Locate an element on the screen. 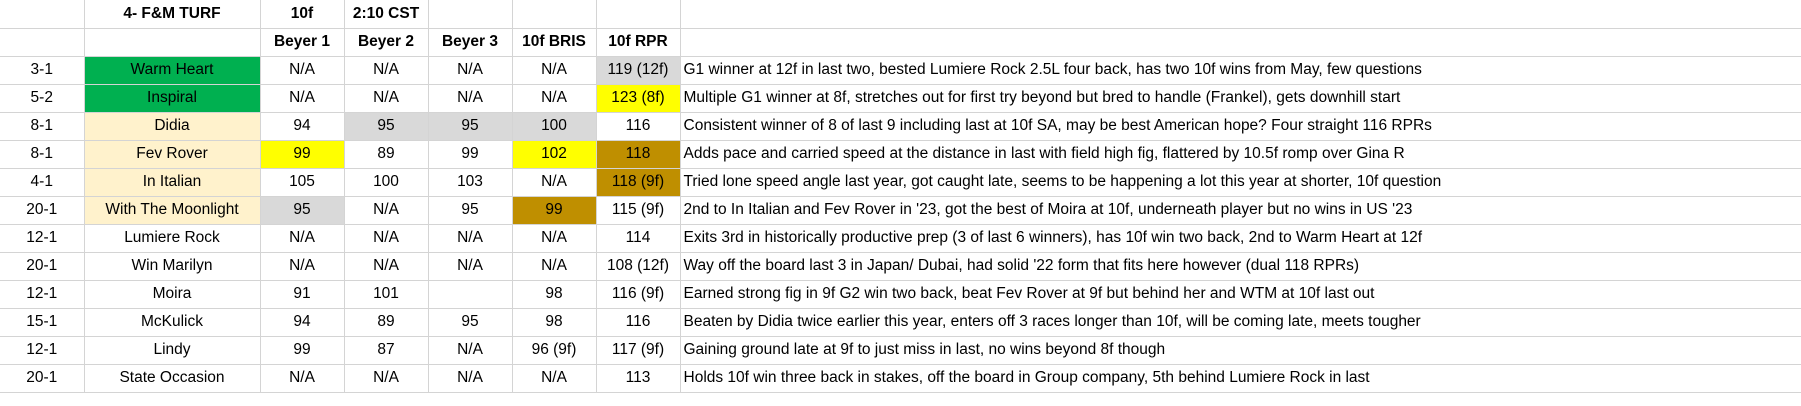 The height and width of the screenshot is (406, 1801). horse-cell: Didia is located at coordinates (172, 126).